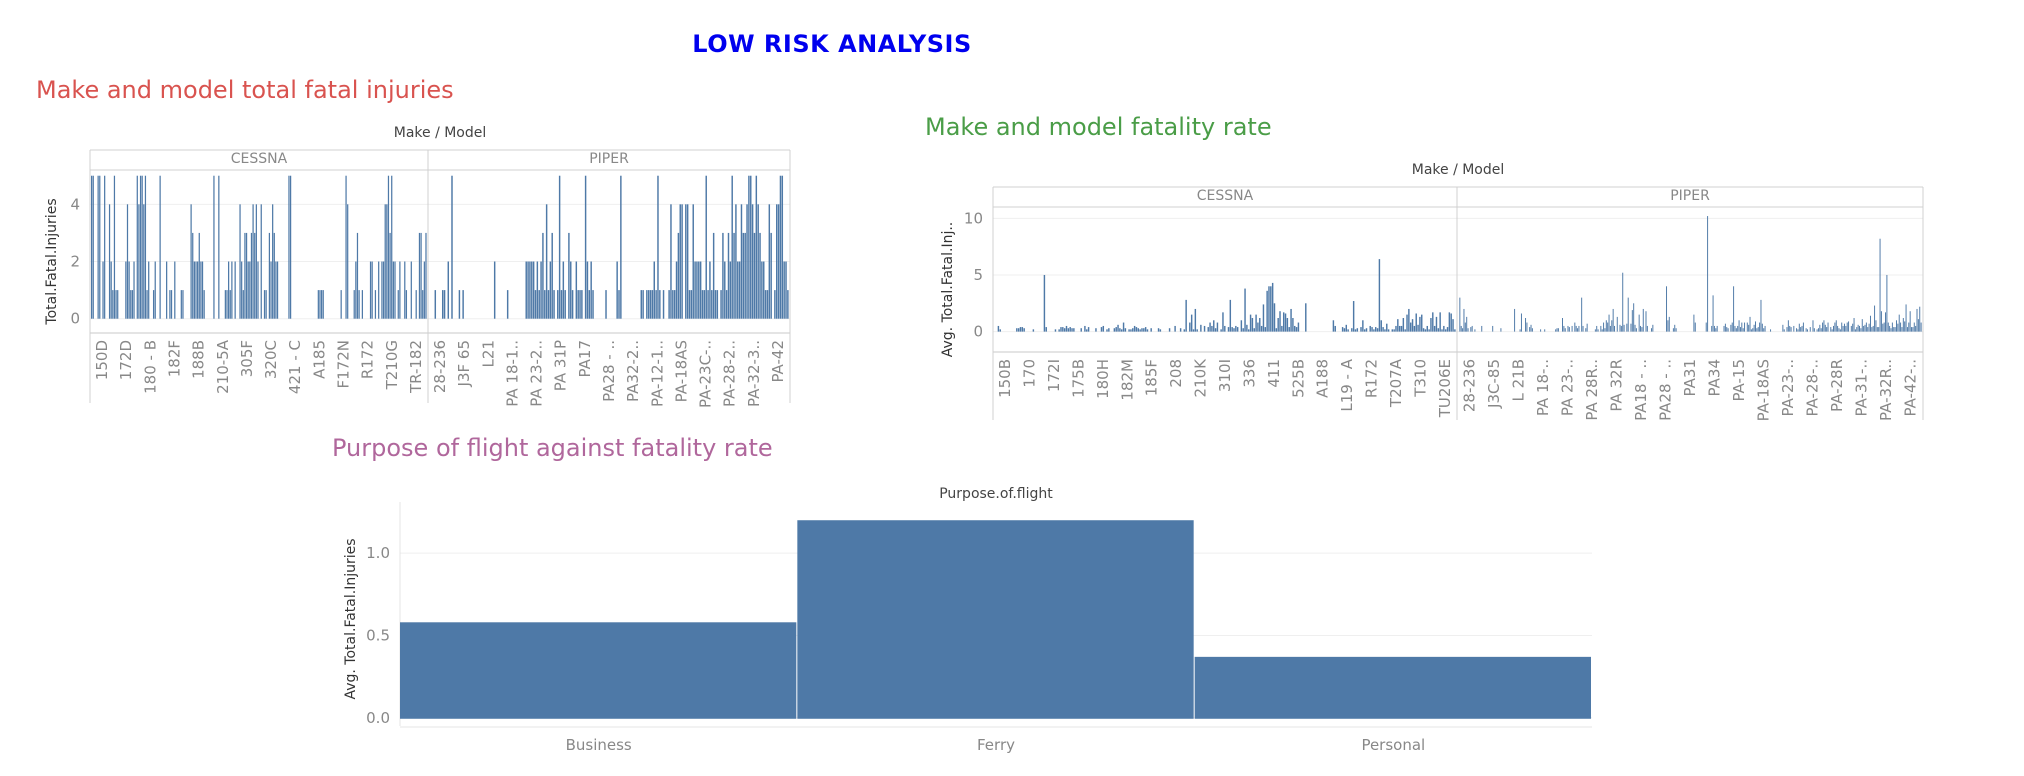 This screenshot has width=2024, height=776. I want to click on chart3-bar-business, so click(598, 670).